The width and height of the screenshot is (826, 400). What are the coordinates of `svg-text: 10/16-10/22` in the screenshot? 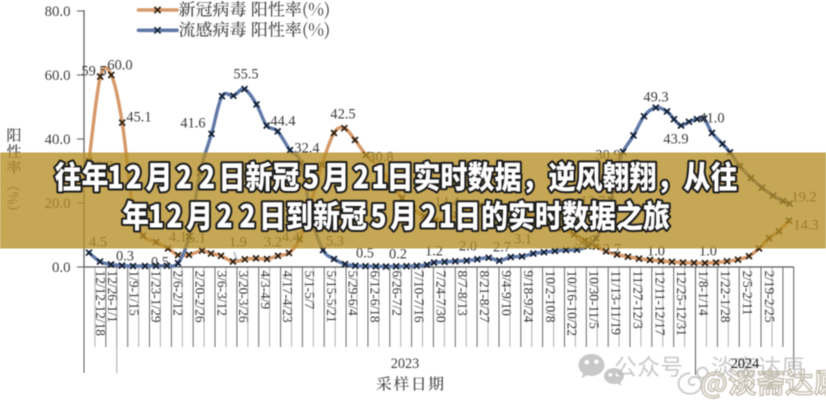 It's located at (572, 303).